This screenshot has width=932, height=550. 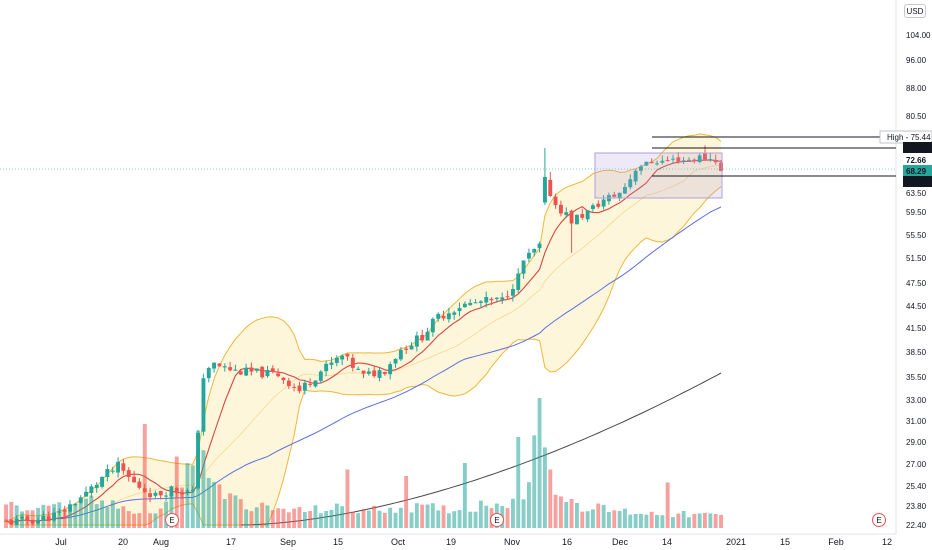 What do you see at coordinates (836, 542) in the screenshot?
I see `time-tick-label: Feb` at bounding box center [836, 542].